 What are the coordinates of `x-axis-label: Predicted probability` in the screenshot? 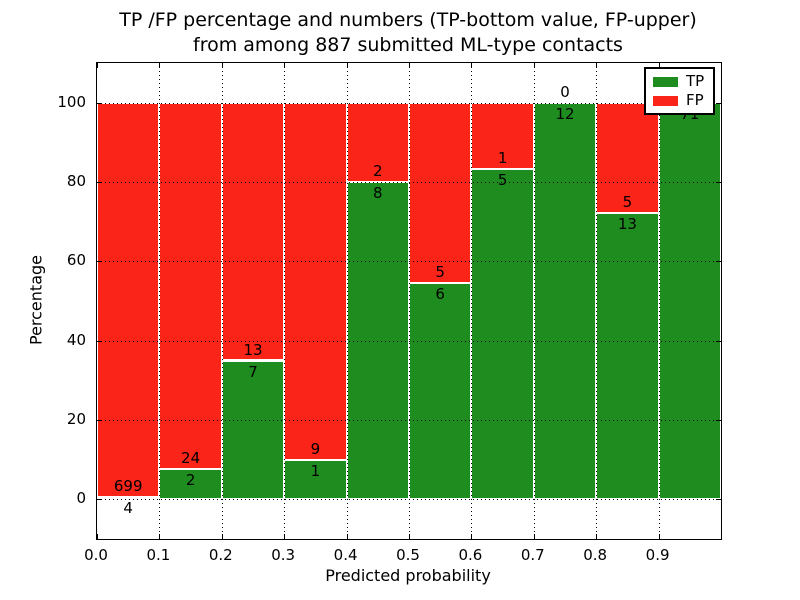 It's located at (408, 575).